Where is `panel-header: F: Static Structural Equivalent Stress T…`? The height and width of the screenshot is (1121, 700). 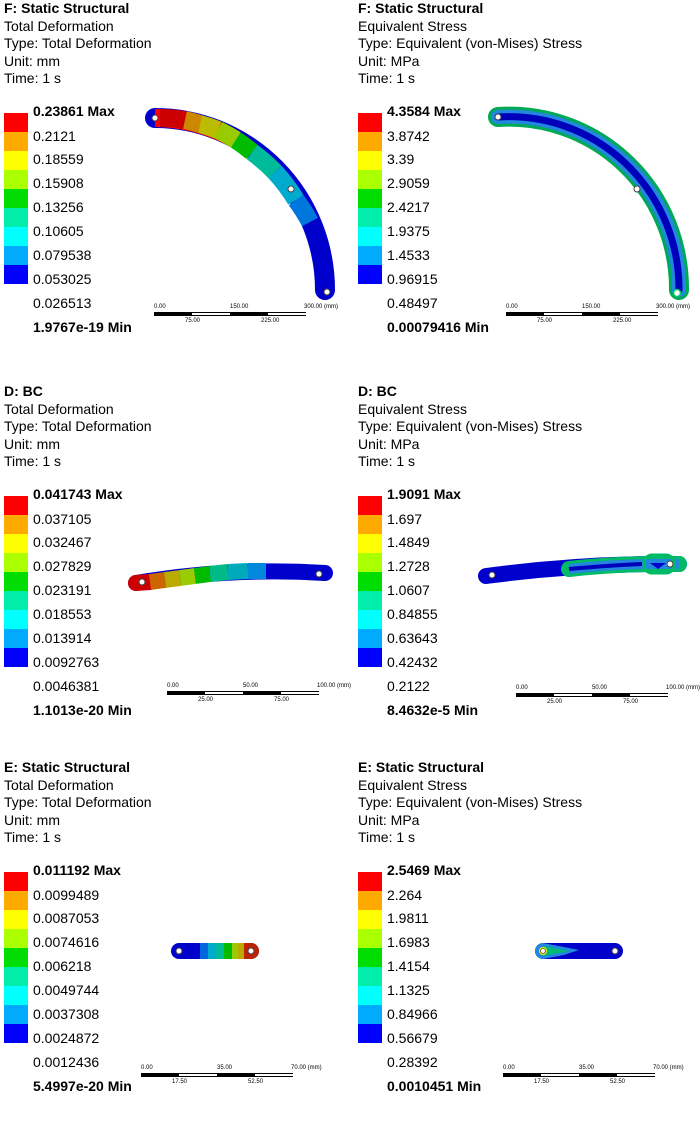 panel-header: F: Static Structural Equivalent Stress T… is located at coordinates (470, 44).